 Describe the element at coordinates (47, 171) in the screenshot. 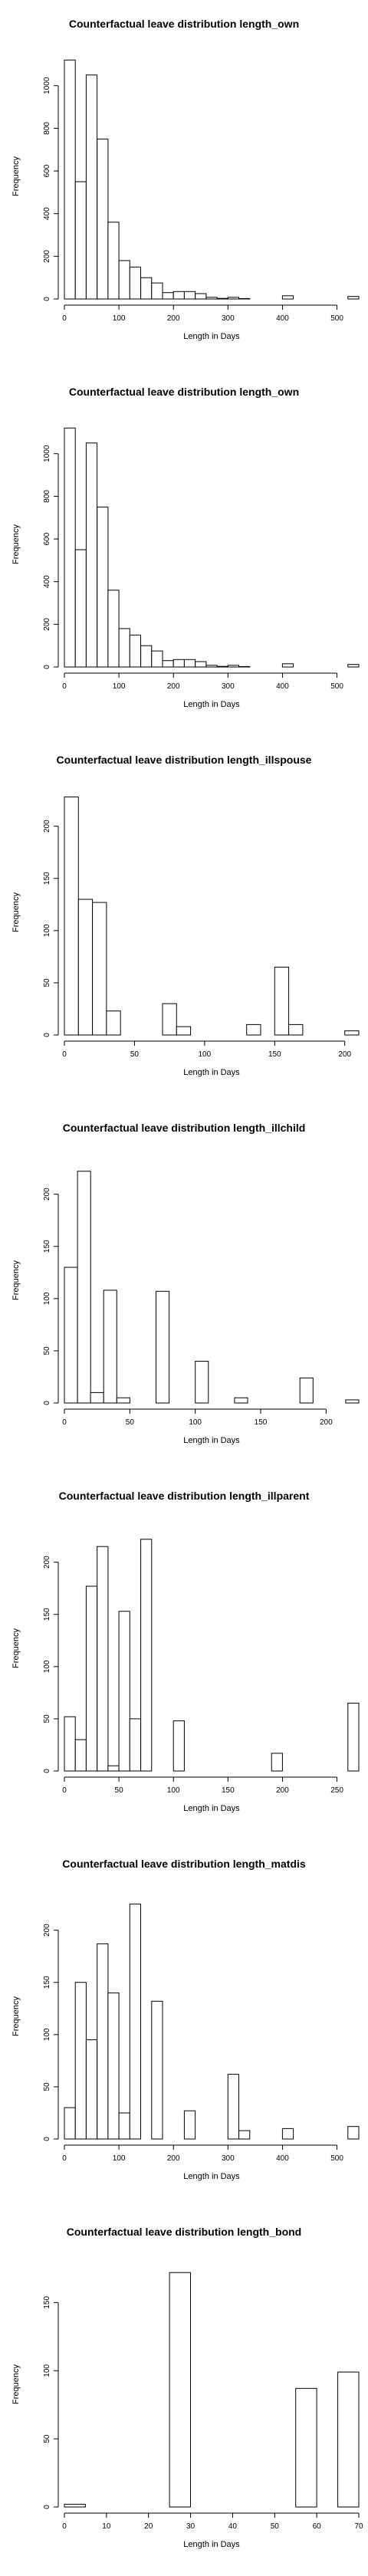

I see `y-tick-label: 600` at that location.